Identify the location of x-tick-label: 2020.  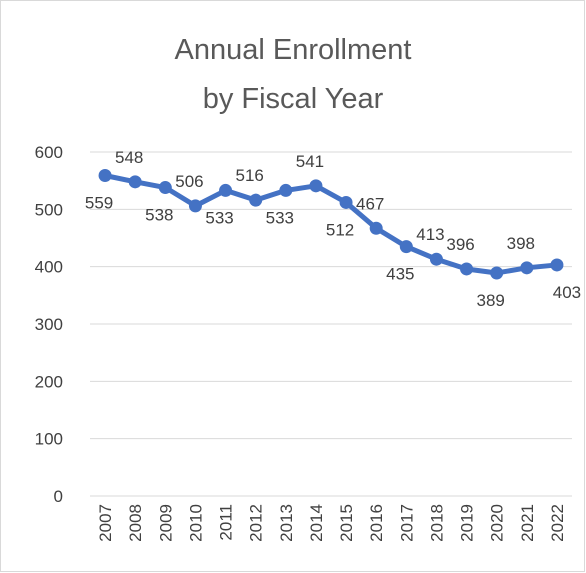
(497, 523).